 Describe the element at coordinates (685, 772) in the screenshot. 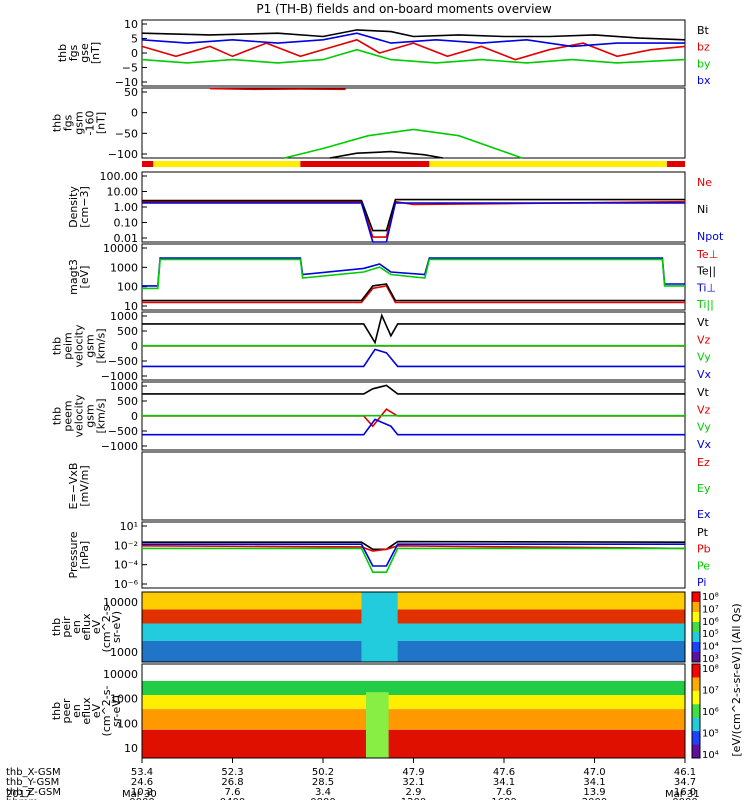

I see `ephemeris-value: 46.1` at that location.